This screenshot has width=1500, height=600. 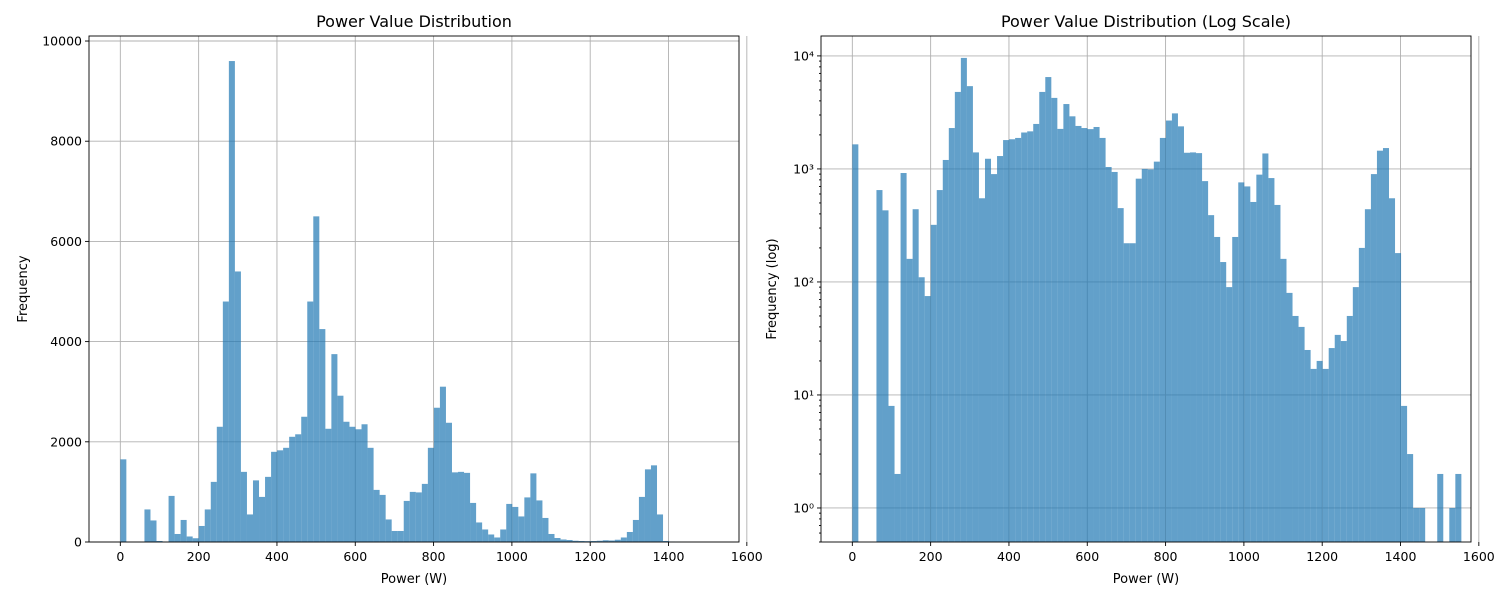 I want to click on y-tick-label: 2000, so click(x=66, y=441).